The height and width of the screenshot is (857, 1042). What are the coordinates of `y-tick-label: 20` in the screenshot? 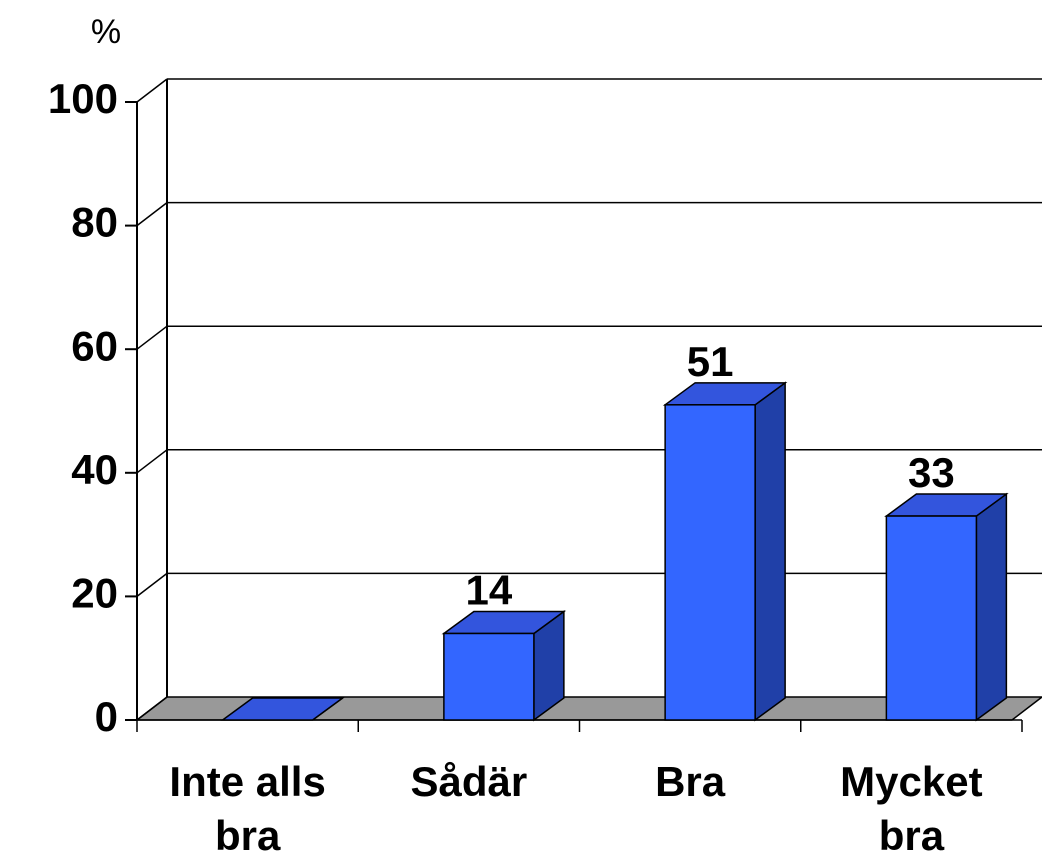 It's located at (94, 592).